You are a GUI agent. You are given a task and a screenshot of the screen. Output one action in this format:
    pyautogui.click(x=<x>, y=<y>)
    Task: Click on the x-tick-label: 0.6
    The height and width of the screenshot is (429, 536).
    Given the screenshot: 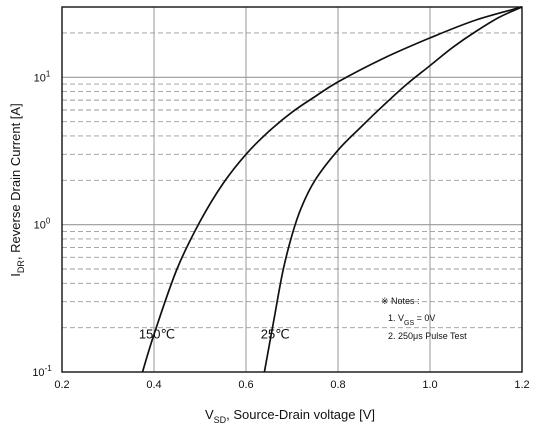 What is the action you would take?
    pyautogui.click(x=245, y=385)
    